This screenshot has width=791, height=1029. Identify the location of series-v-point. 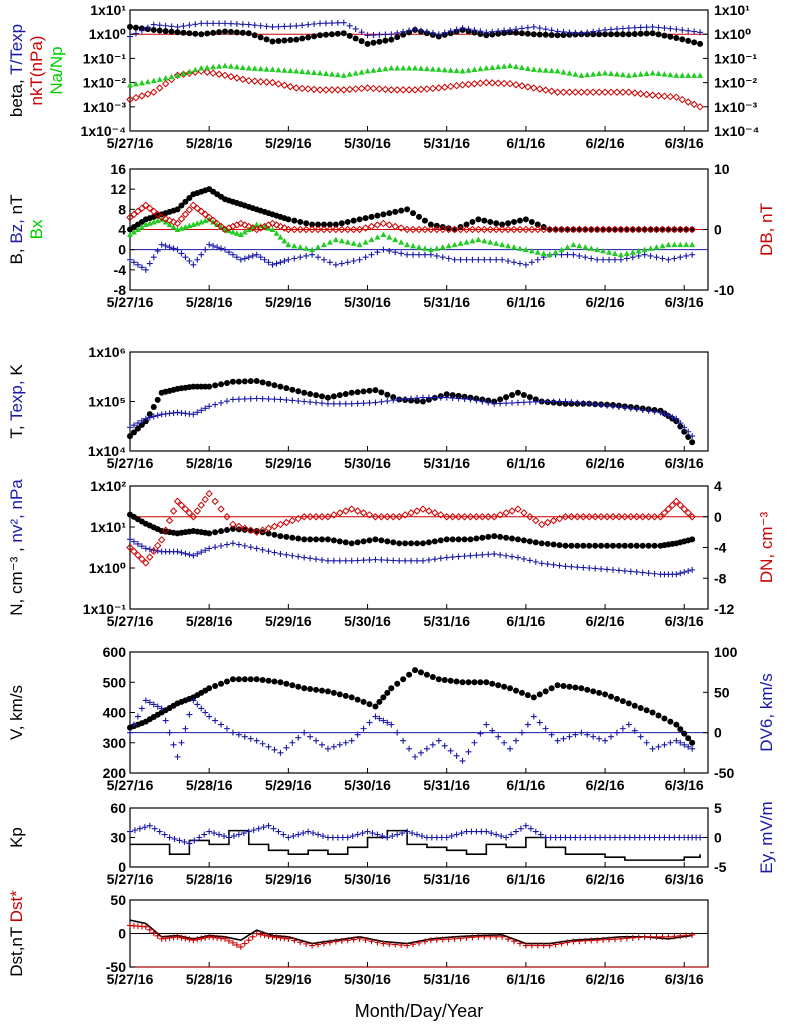
(664, 718).